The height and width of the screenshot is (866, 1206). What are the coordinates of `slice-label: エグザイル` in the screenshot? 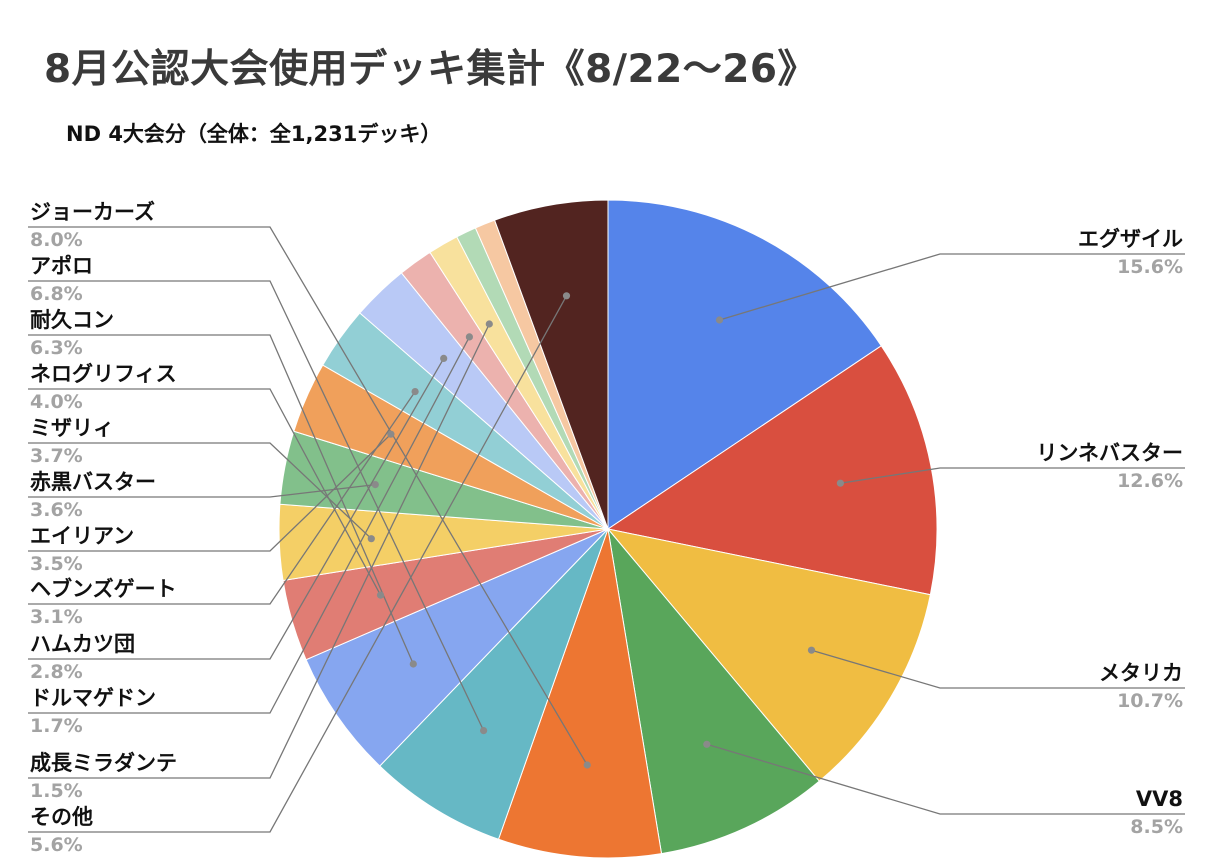 It's located at (1130, 239).